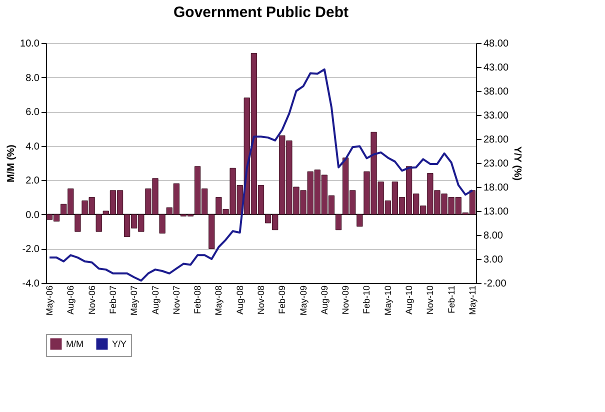 The width and height of the screenshot is (605, 412). I want to click on x-tick-label: May-10, so click(387, 301).